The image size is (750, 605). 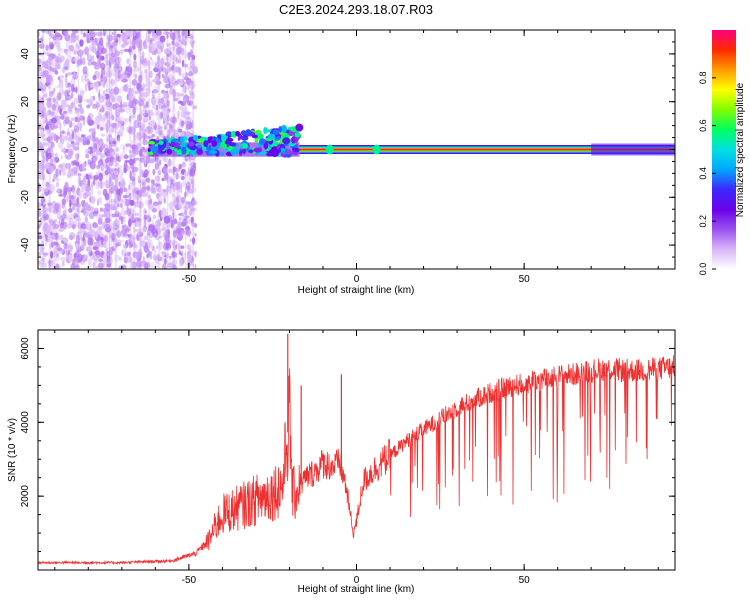 What do you see at coordinates (25, 149) in the screenshot?
I see `spectrogram-ytick-label: 0` at bounding box center [25, 149].